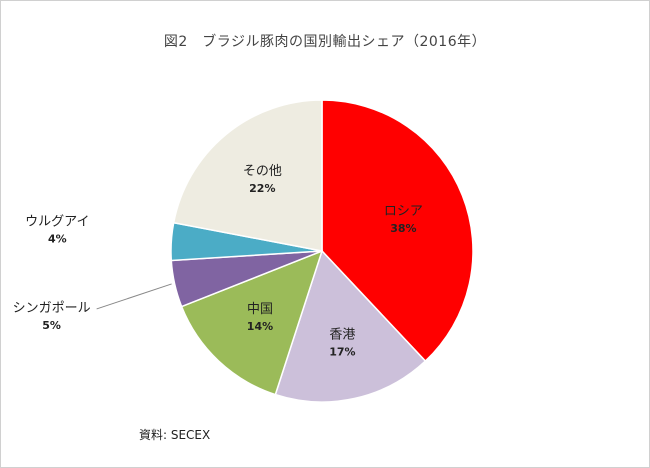 The image size is (650, 468). I want to click on slice-label-2: 中国, so click(260, 309).